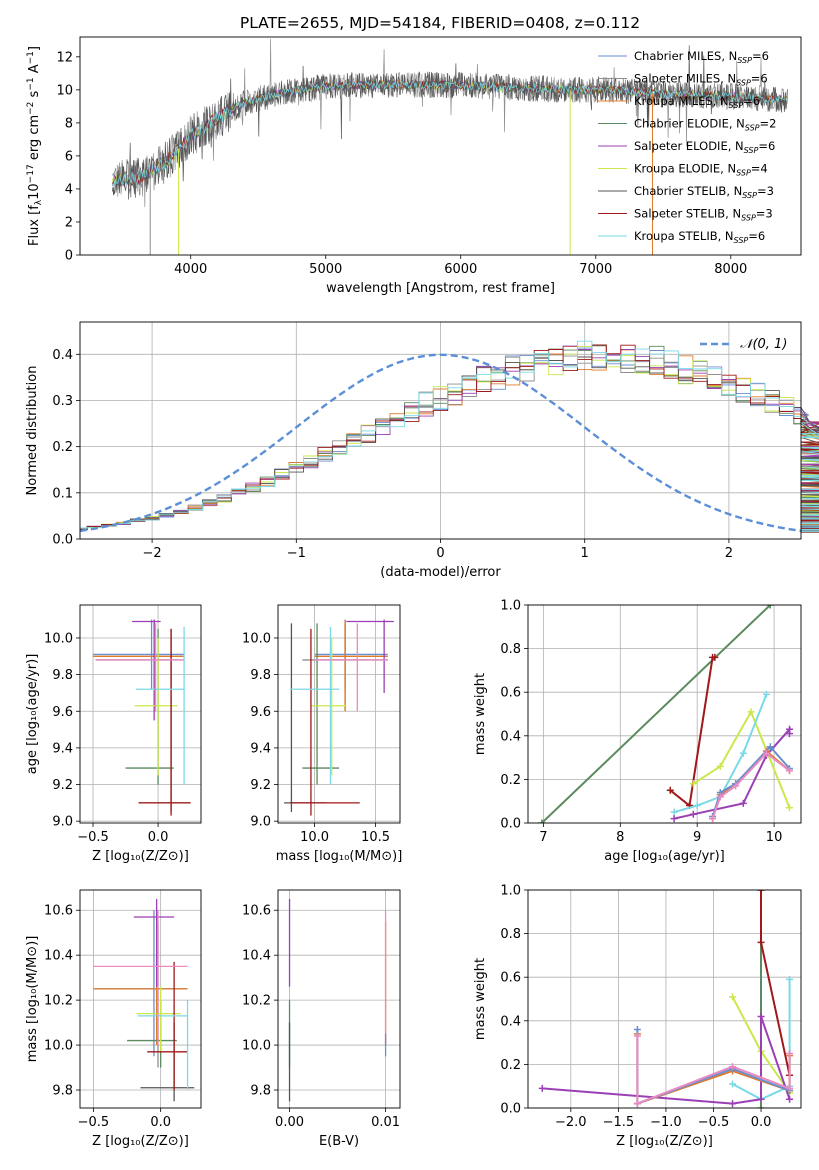 This screenshot has height=1170, width=819. What do you see at coordinates (543, 837) in the screenshot?
I see `x-tick-label: 7` at bounding box center [543, 837].